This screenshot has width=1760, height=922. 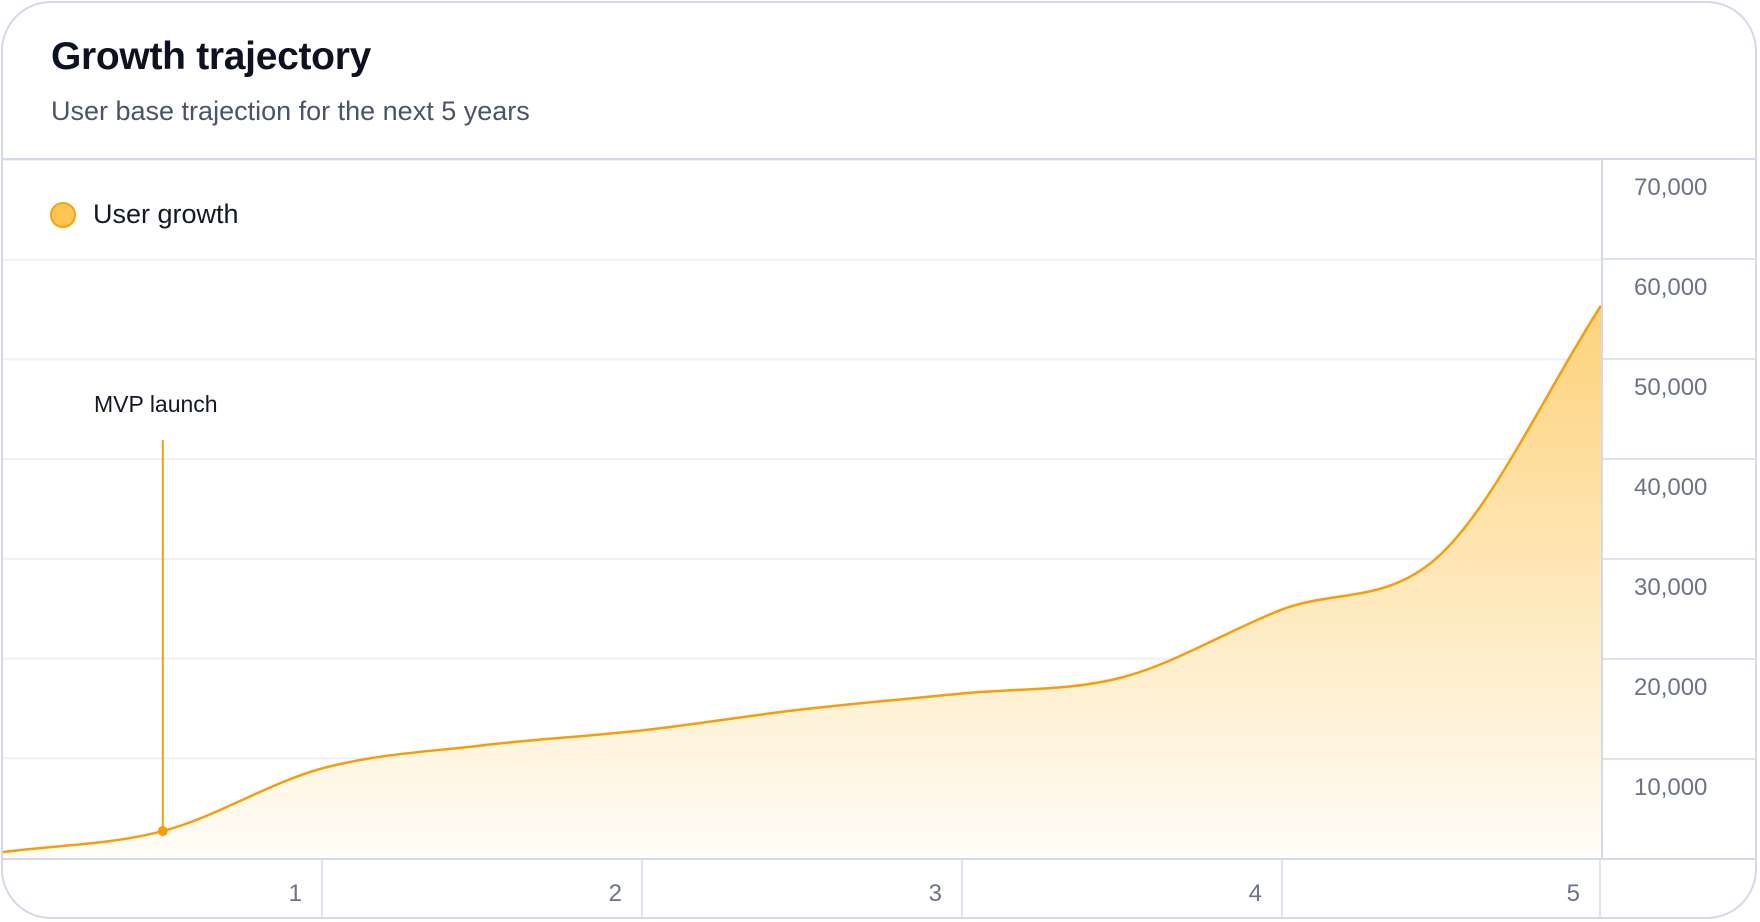 I want to click on x-axis: 1 2 3 4 5, so click(x=879, y=887).